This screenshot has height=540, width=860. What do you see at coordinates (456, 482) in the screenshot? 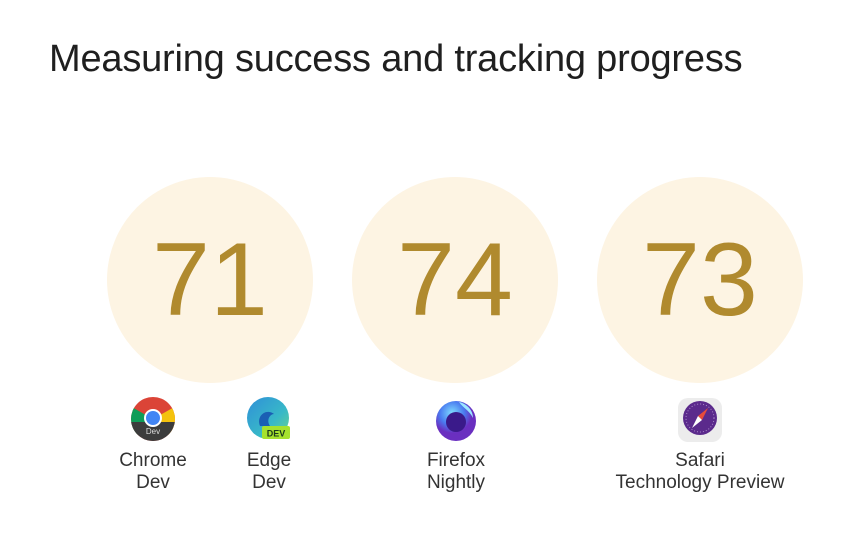
I see `label-line2: Nightly` at bounding box center [456, 482].